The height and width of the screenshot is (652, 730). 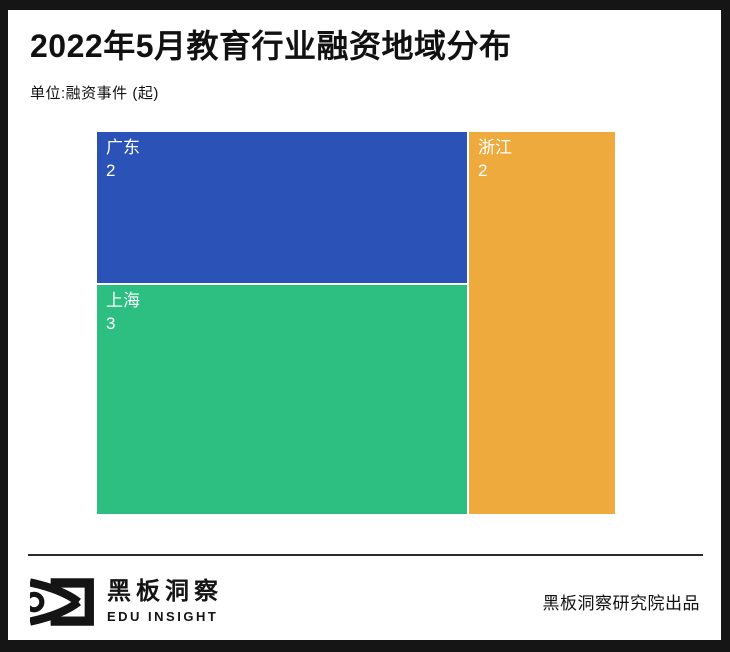 What do you see at coordinates (621, 603) in the screenshot?
I see `credit-text: 黑板洞察研究院出品` at bounding box center [621, 603].